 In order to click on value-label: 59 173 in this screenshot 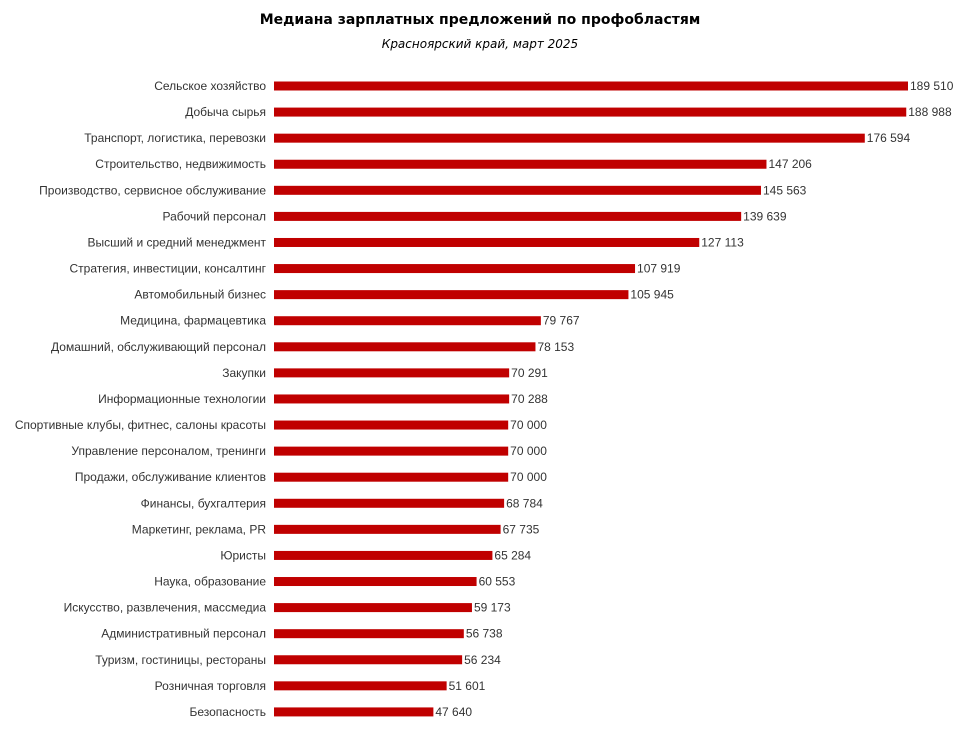, I will do `click(492, 608)`.